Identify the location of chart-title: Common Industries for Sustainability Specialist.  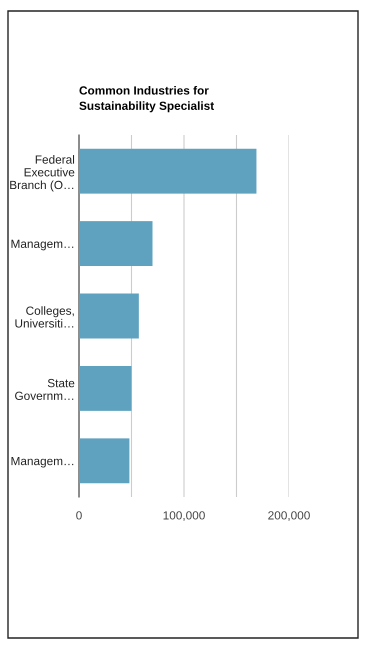
(146, 99).